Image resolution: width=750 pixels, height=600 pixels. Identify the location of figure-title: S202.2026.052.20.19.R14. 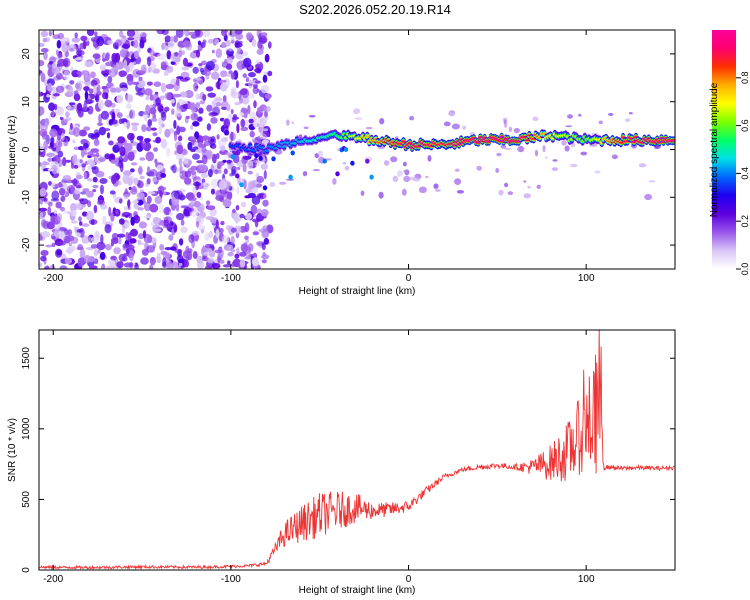
(375, 9).